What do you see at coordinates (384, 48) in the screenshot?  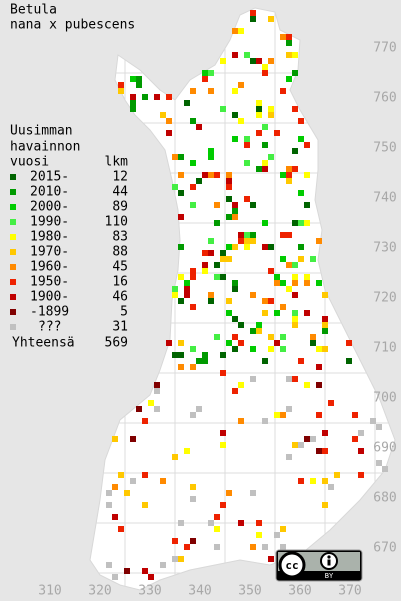 I see `y-axis-label: 770` at bounding box center [384, 48].